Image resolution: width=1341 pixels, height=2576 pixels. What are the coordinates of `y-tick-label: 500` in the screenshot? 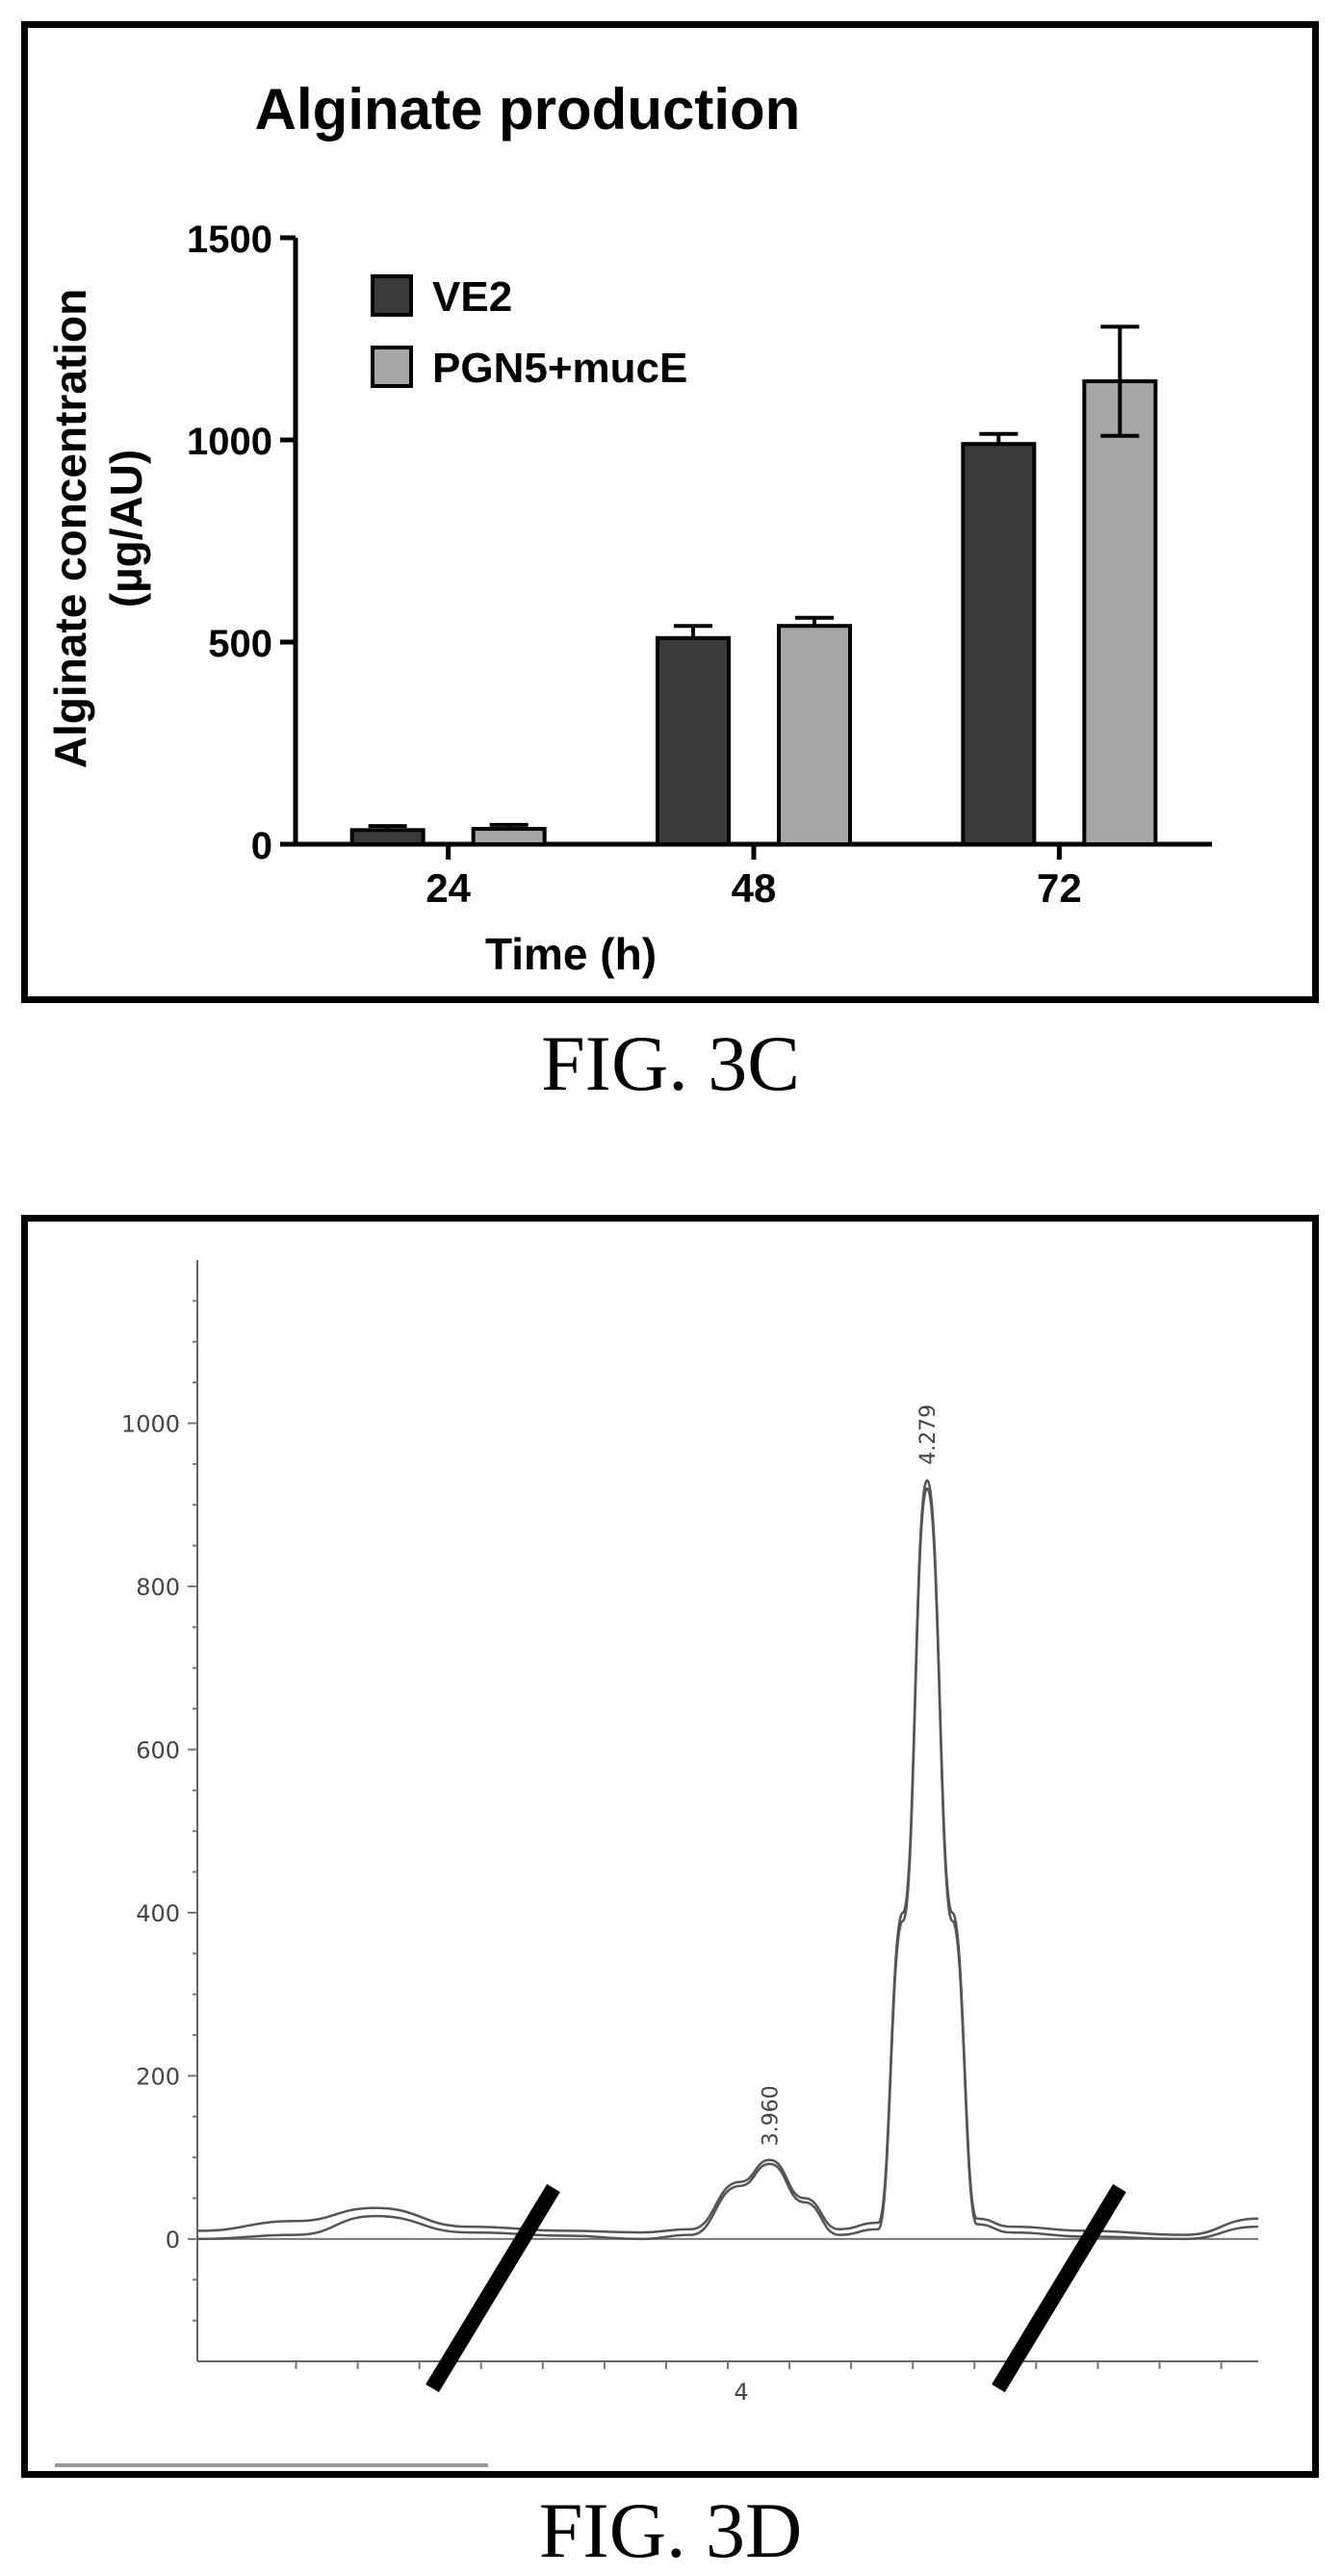 It's located at (240, 644).